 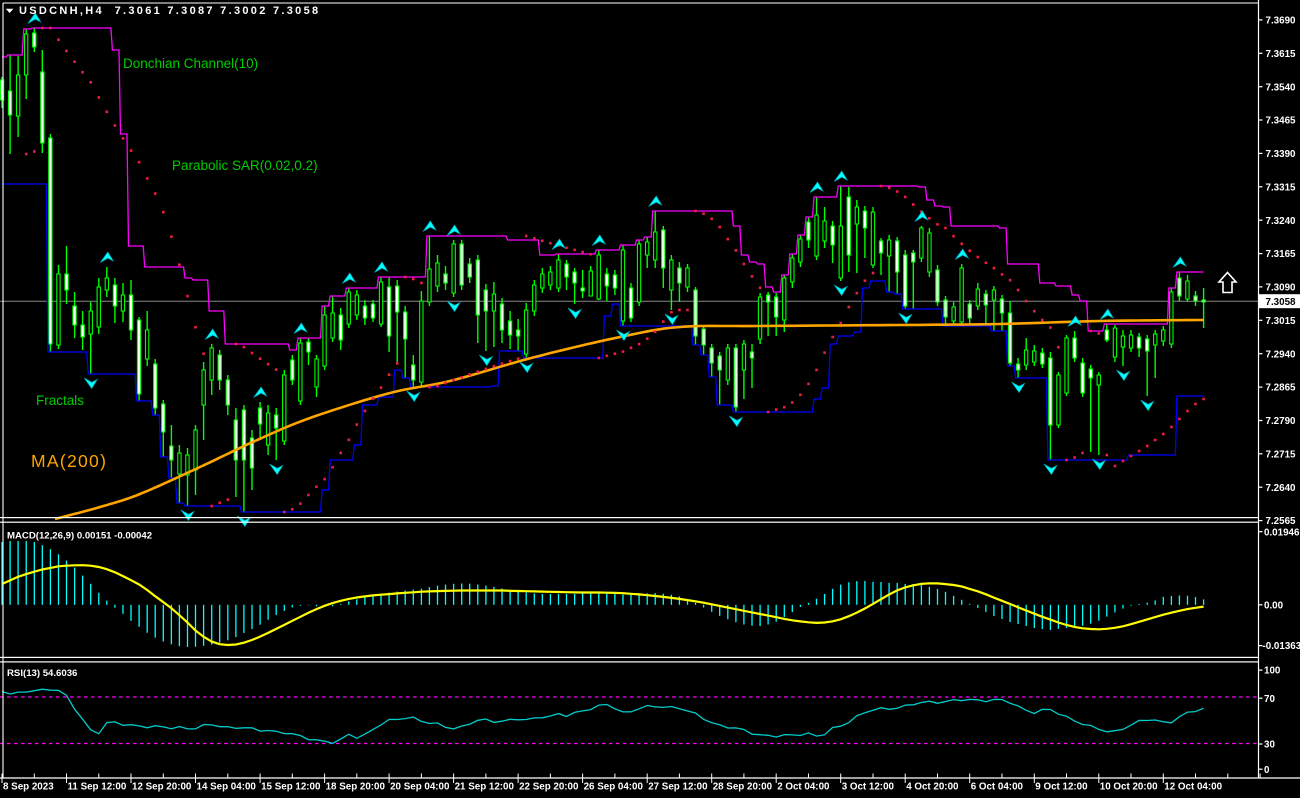 I want to click on svg-text: 14 Sep 04:00, so click(x=227, y=787).